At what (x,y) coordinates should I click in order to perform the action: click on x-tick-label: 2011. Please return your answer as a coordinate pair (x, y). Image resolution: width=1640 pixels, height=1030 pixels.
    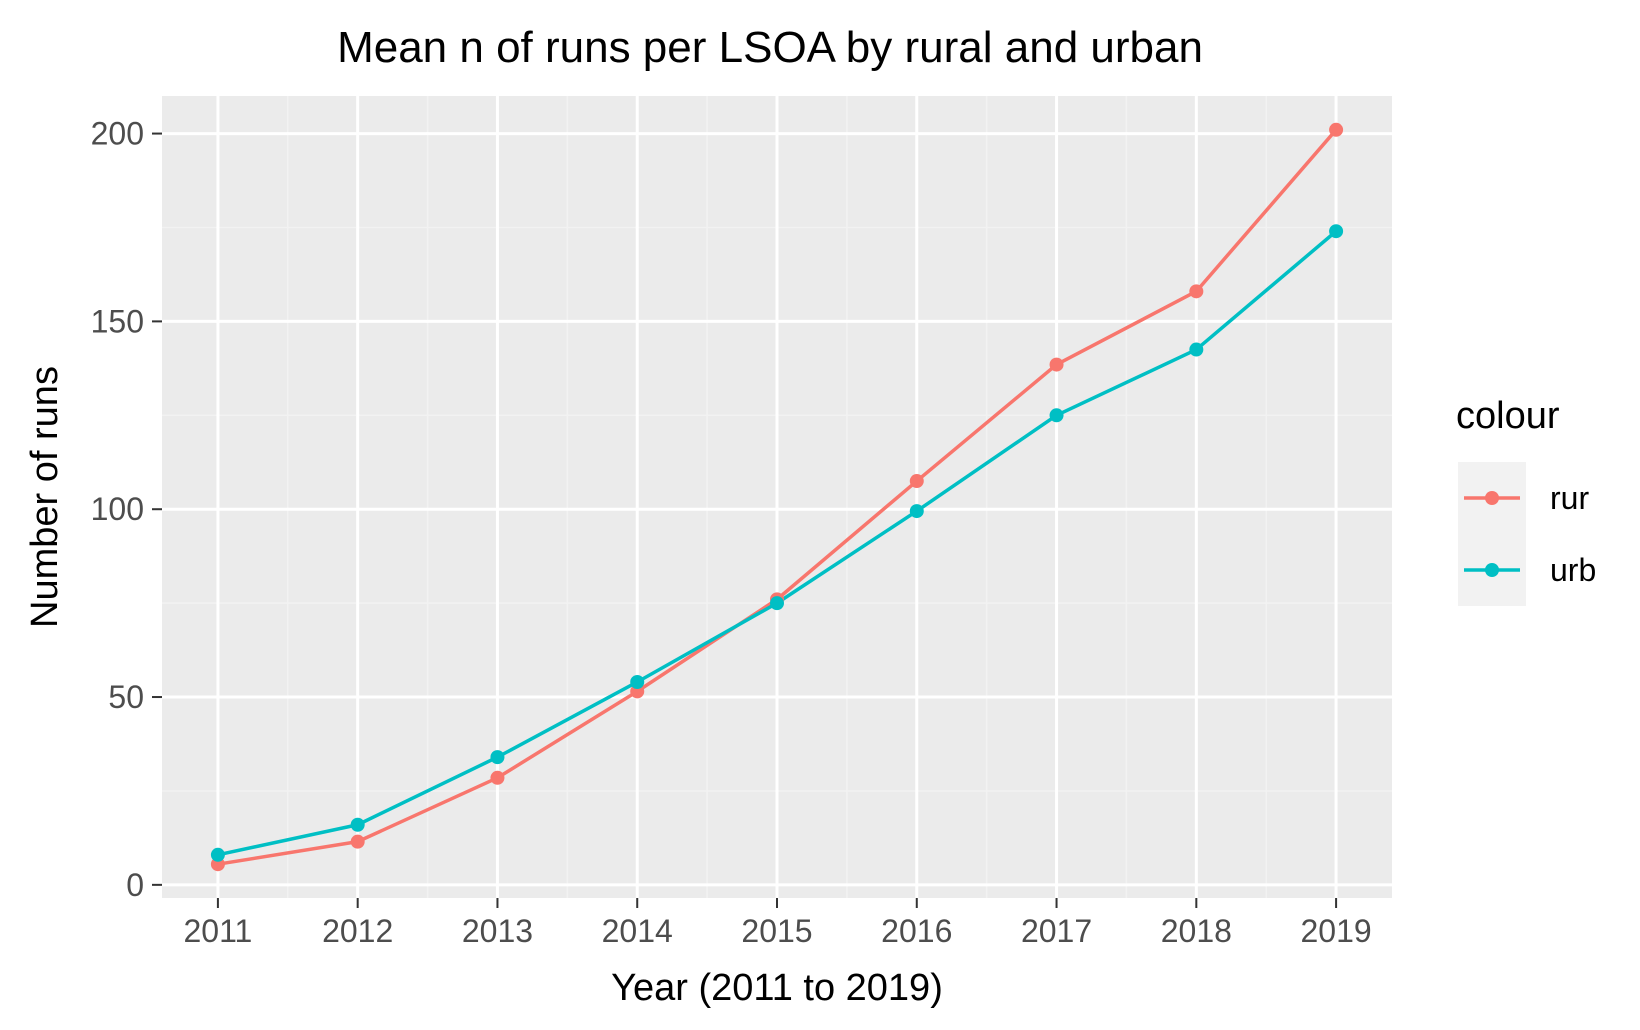
    Looking at the image, I should click on (218, 931).